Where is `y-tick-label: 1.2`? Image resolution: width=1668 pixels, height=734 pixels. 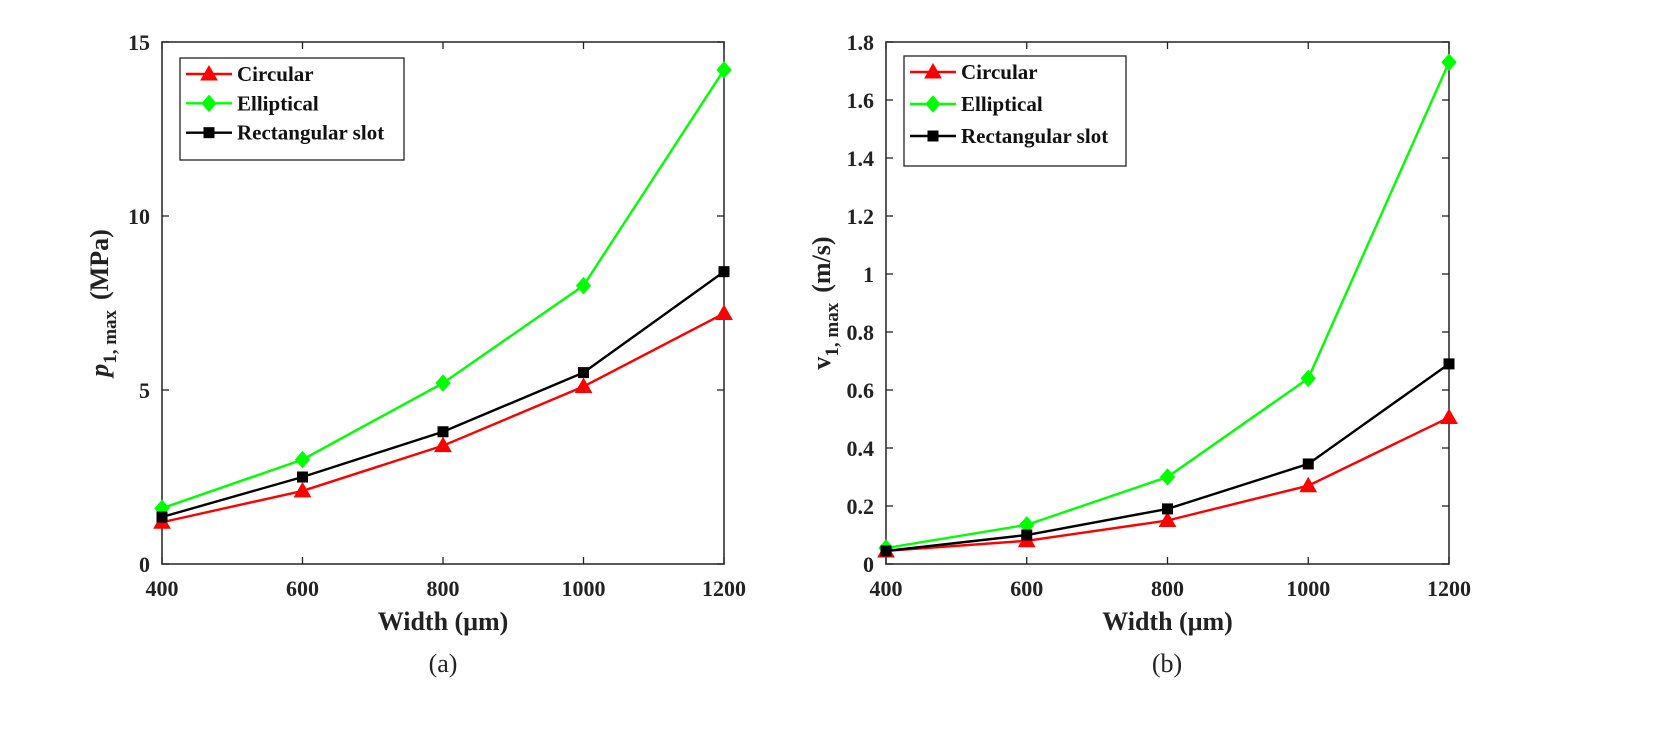
y-tick-label: 1.2 is located at coordinates (861, 216).